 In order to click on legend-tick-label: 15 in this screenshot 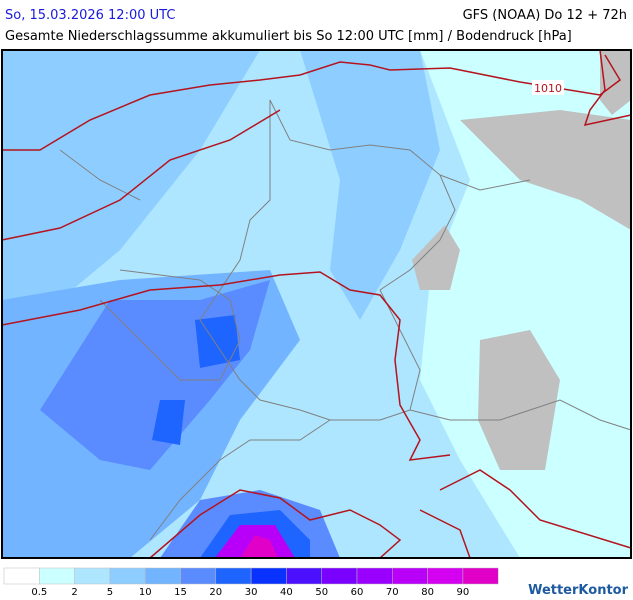, I will do `click(180, 592)`.